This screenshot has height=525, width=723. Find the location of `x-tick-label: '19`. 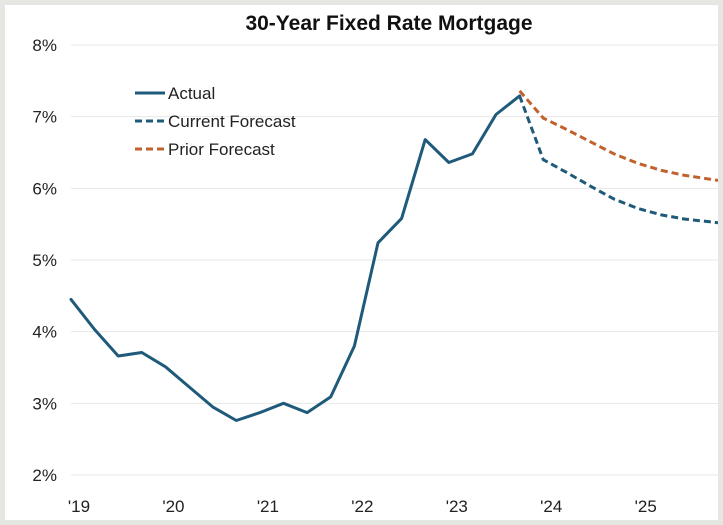

x-tick-label: '19 is located at coordinates (79, 506).